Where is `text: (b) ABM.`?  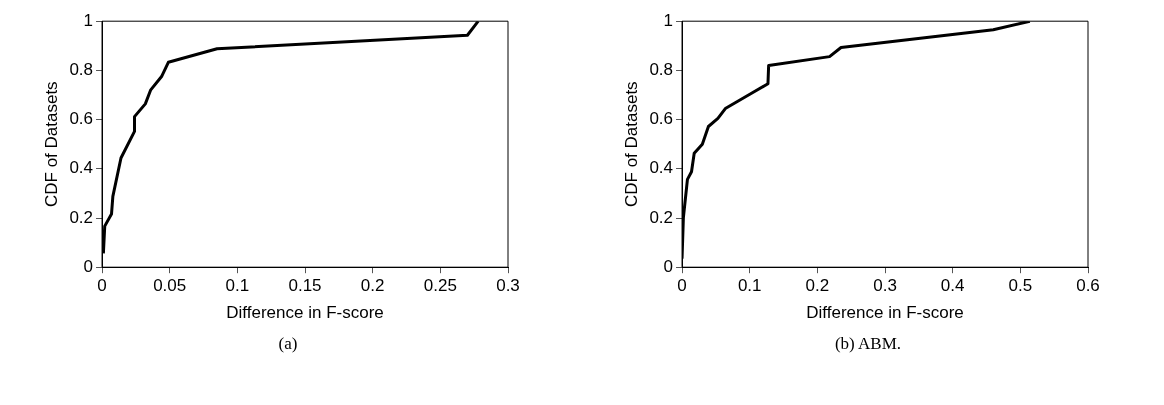
text: (b) ABM. is located at coordinates (868, 344).